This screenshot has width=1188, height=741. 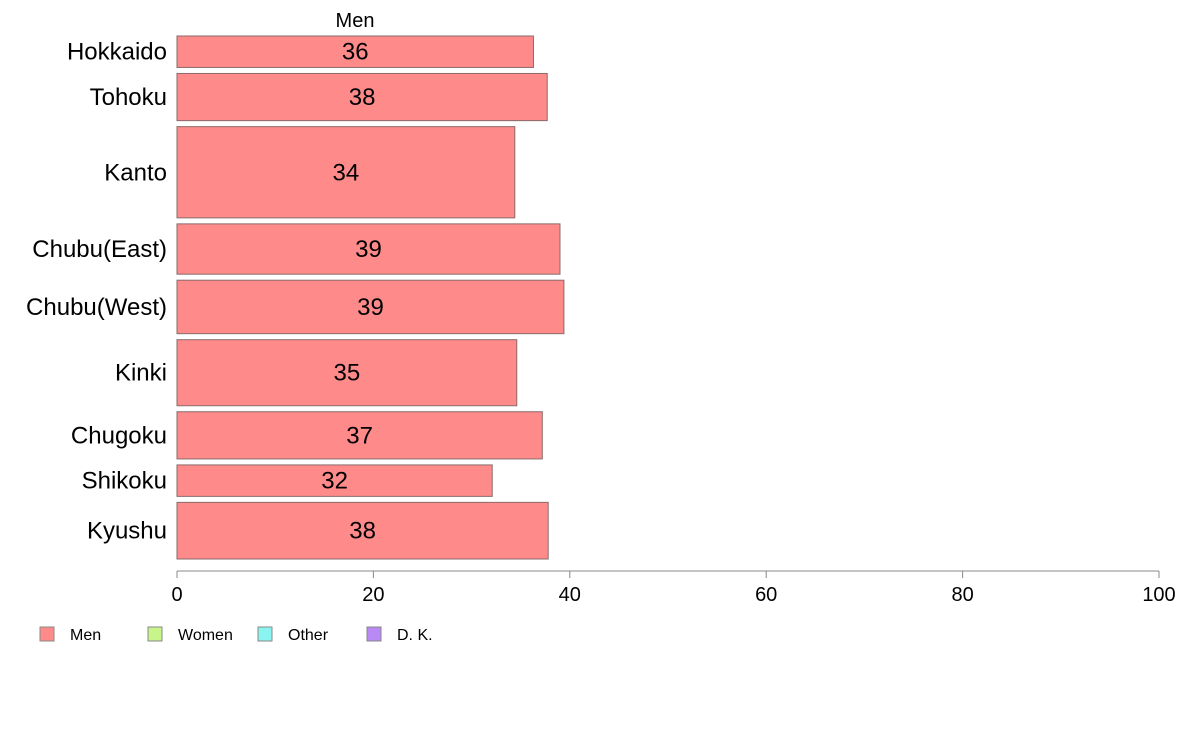 What do you see at coordinates (1158, 595) in the screenshot?
I see `x-tick-label: 100` at bounding box center [1158, 595].